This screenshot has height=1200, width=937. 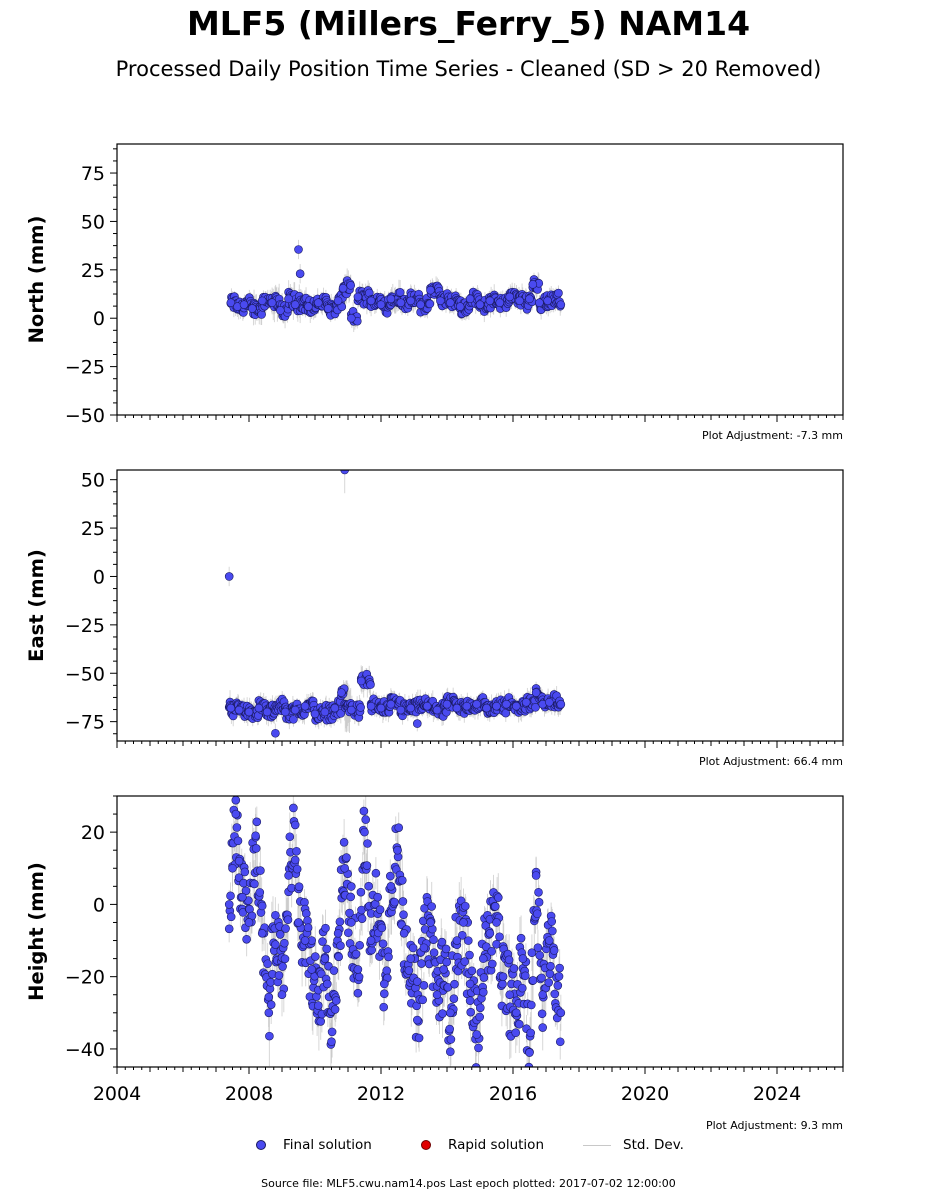 I want to click on legend: Final solution Rapid solution Std. Dev., so click(x=468, y=1147).